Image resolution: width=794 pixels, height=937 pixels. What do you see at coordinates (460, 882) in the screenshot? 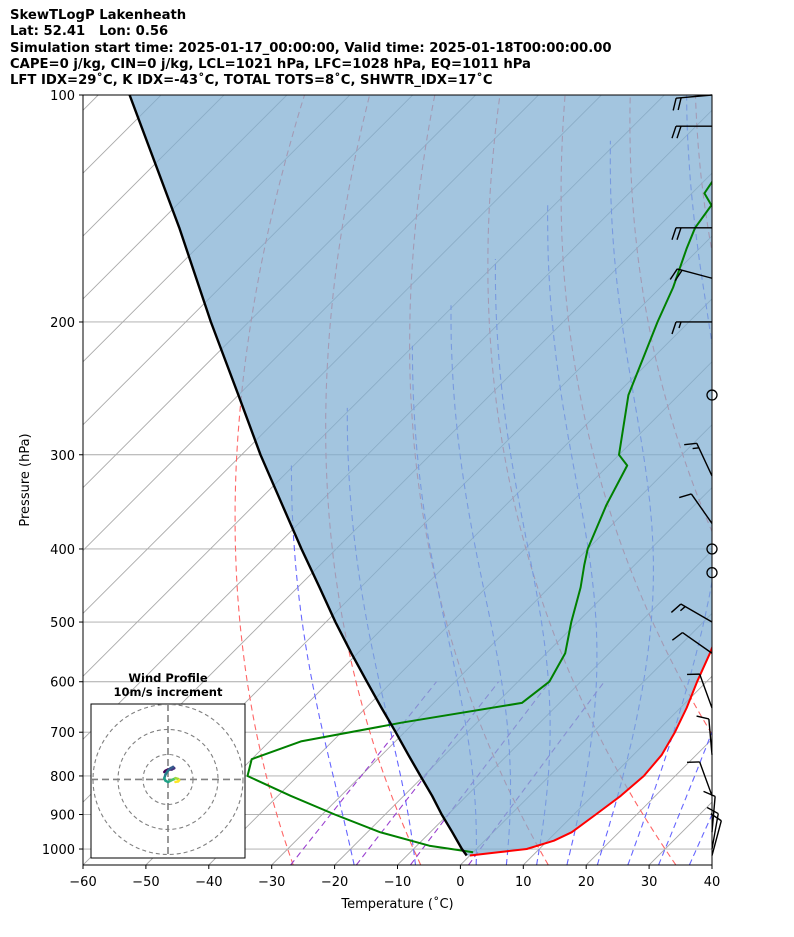
I see `x-tick-label: 0` at bounding box center [460, 882].